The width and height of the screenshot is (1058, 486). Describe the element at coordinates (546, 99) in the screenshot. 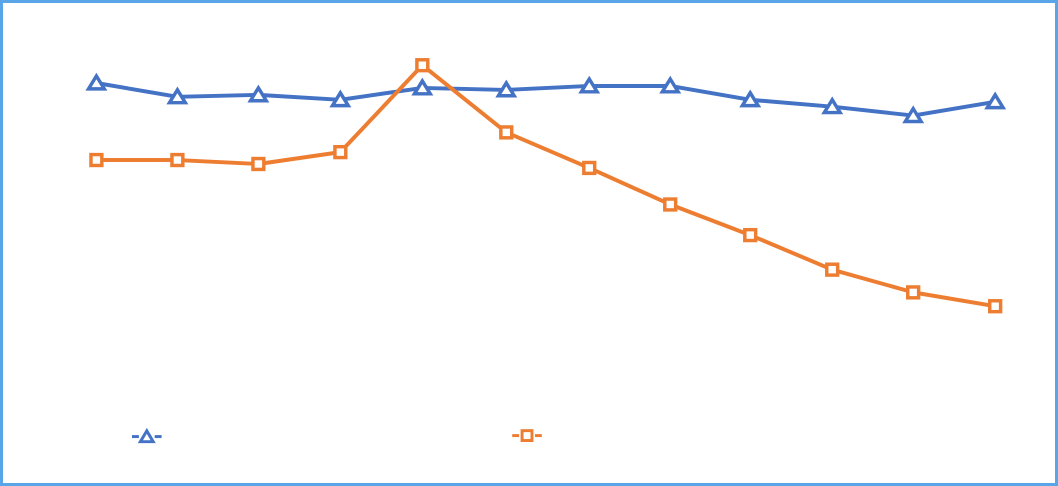

I see `series-1-line` at that location.